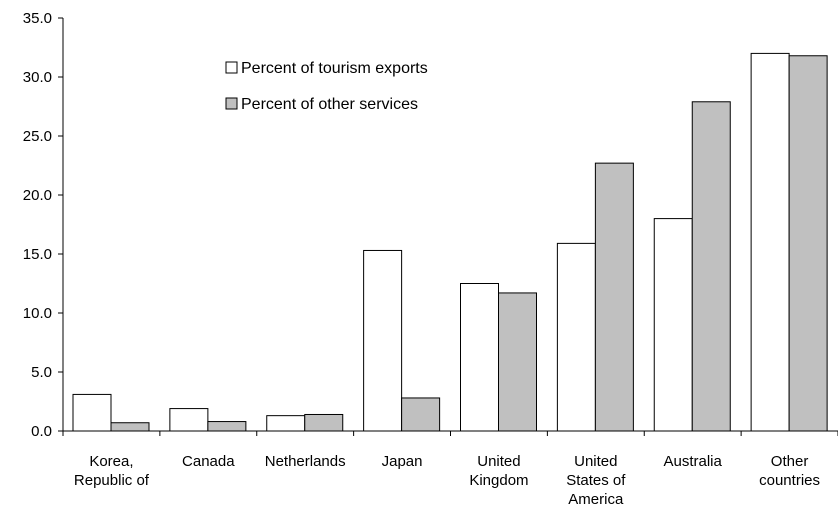 This screenshot has width=838, height=514. What do you see at coordinates (208, 461) in the screenshot?
I see `x-category-label: Canada` at bounding box center [208, 461].